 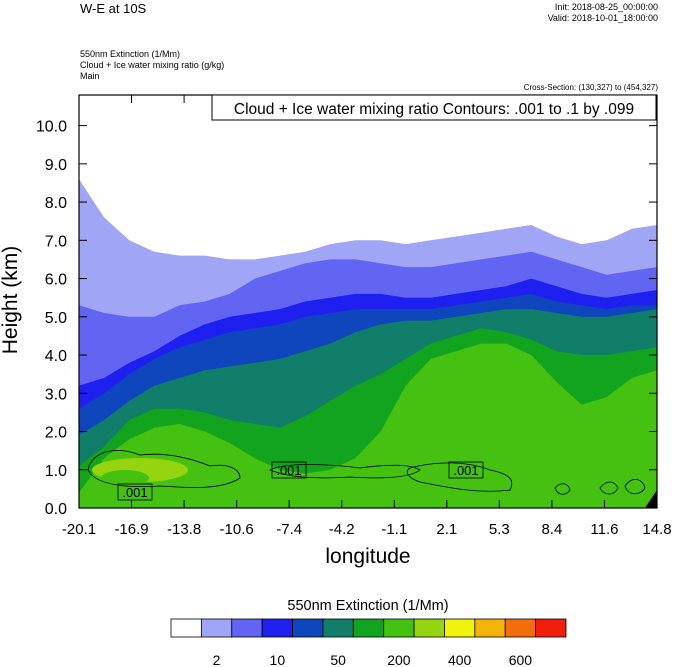 I want to click on x-tick-label: 2.1, so click(x=446, y=529).